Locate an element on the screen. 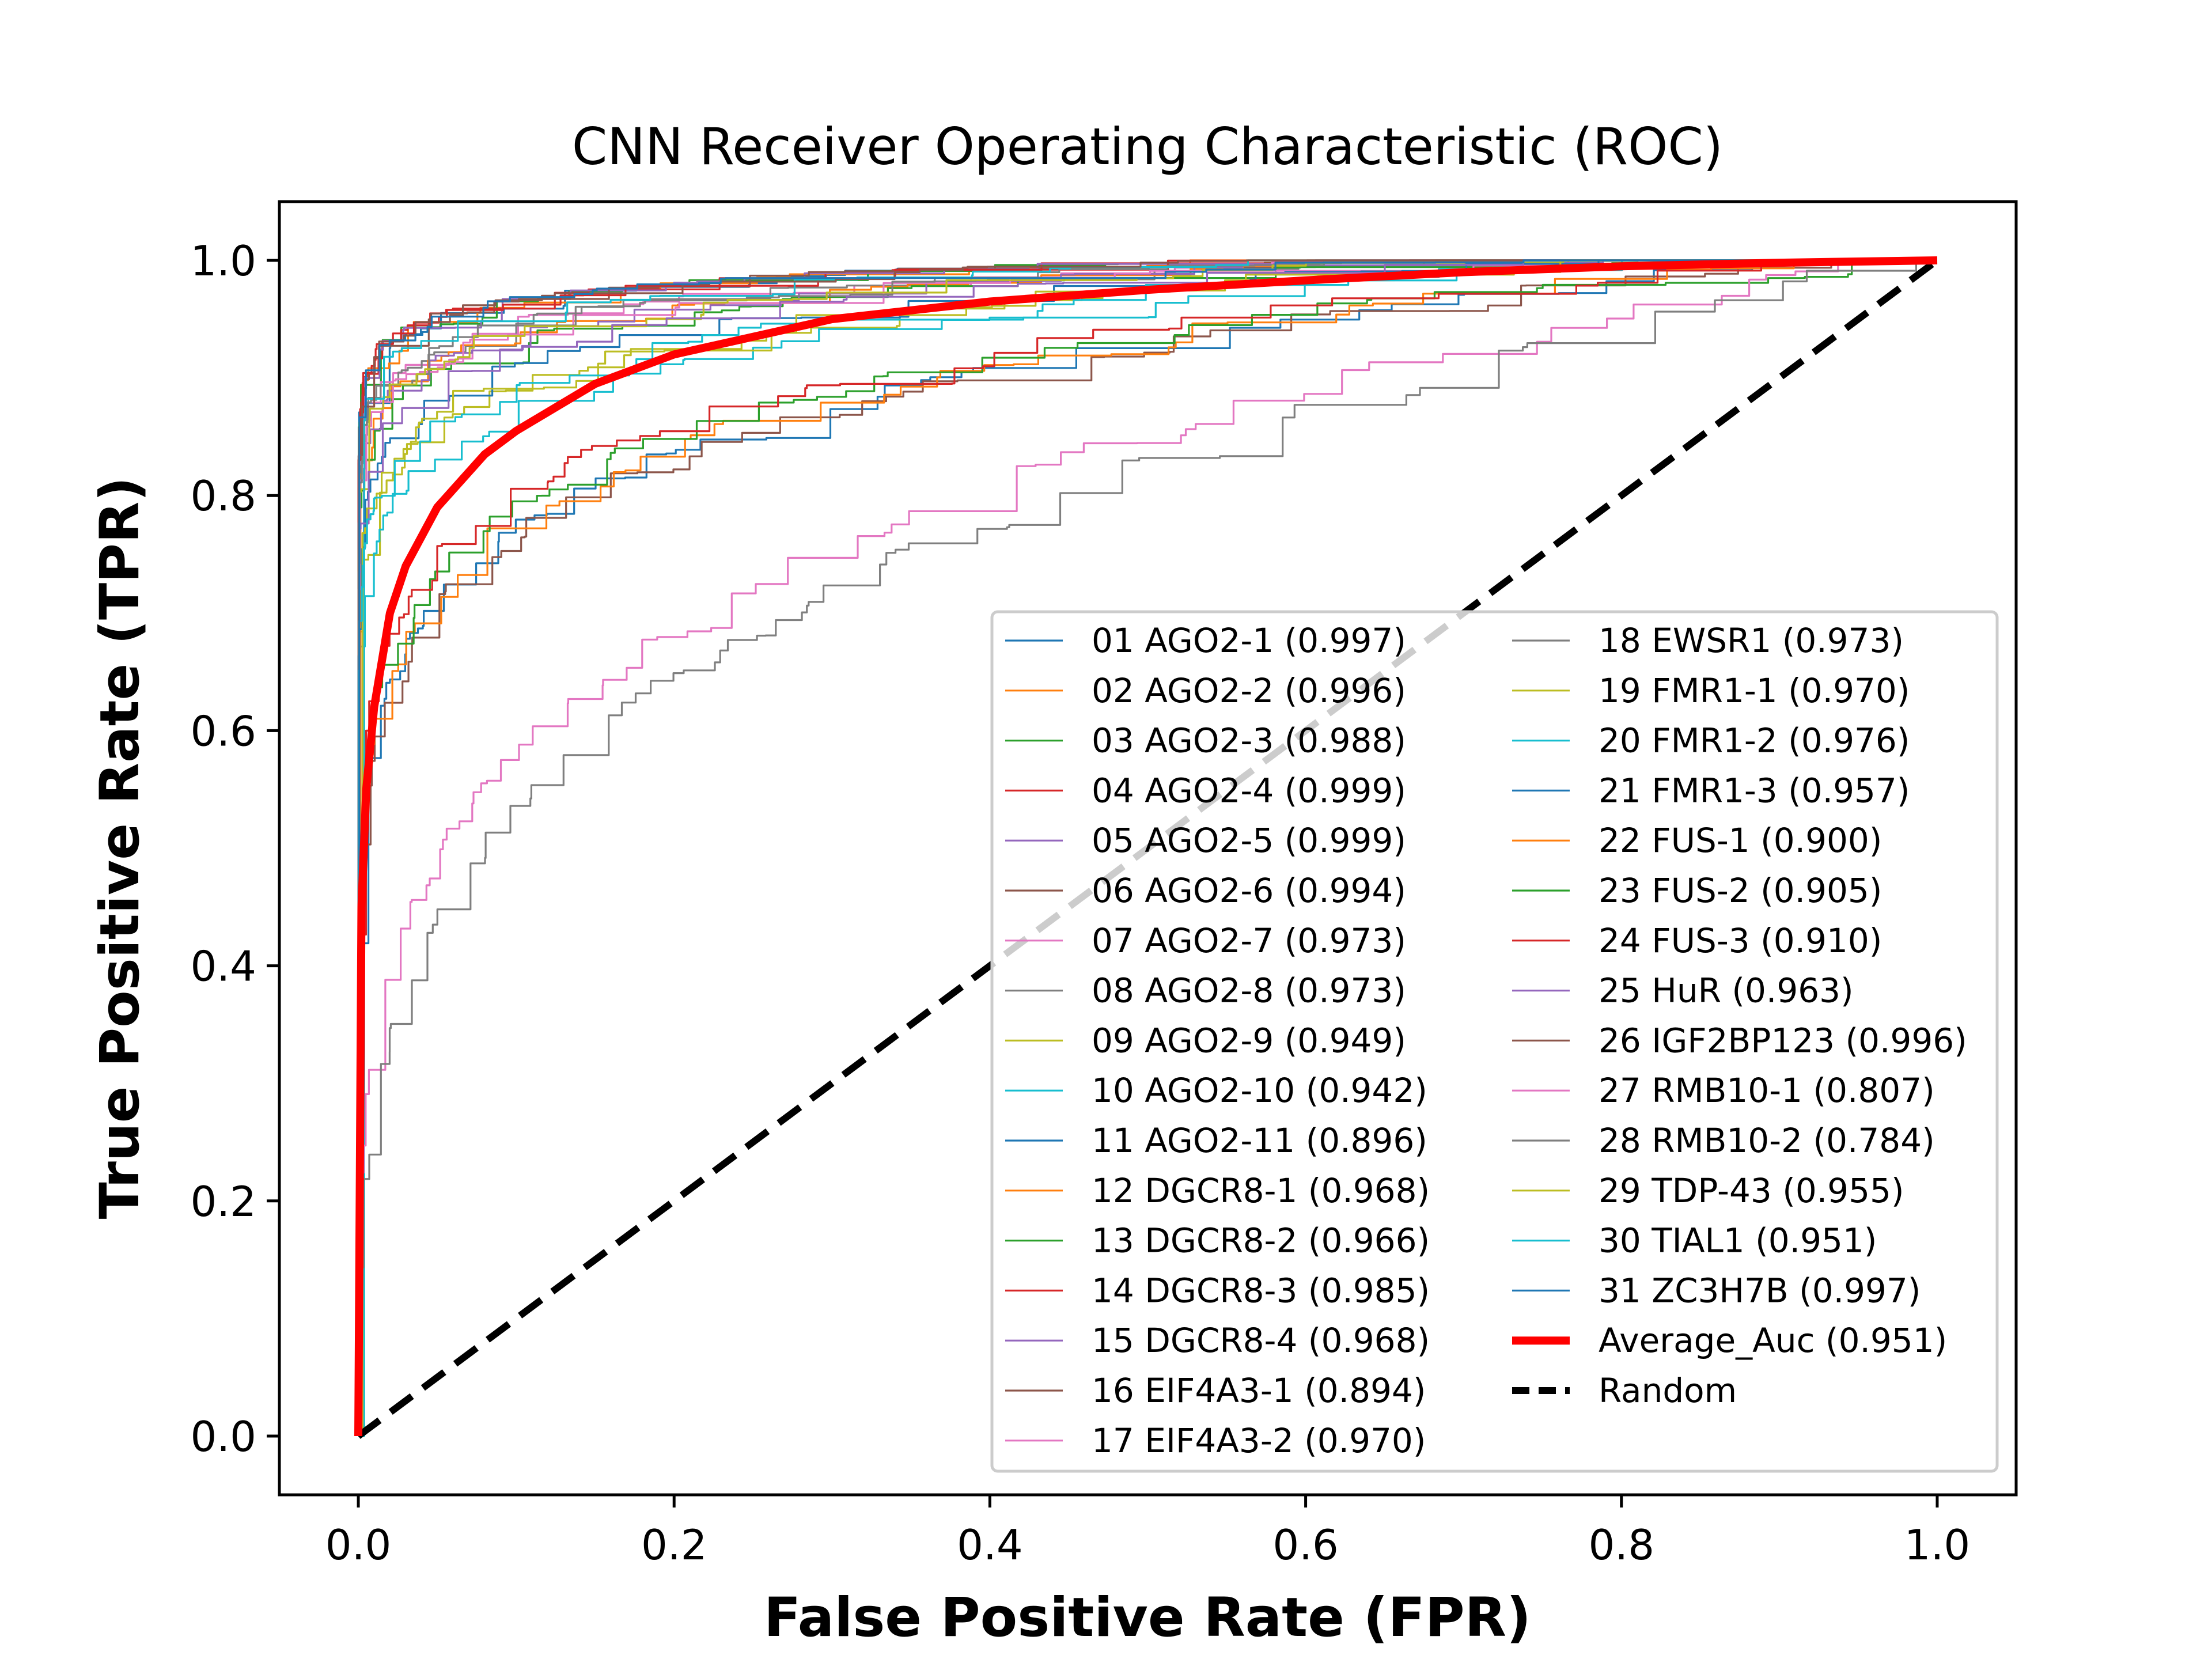 The height and width of the screenshot is (1659, 2212). legend-label: 21 FMR1-3 (0.957) is located at coordinates (1754, 790).